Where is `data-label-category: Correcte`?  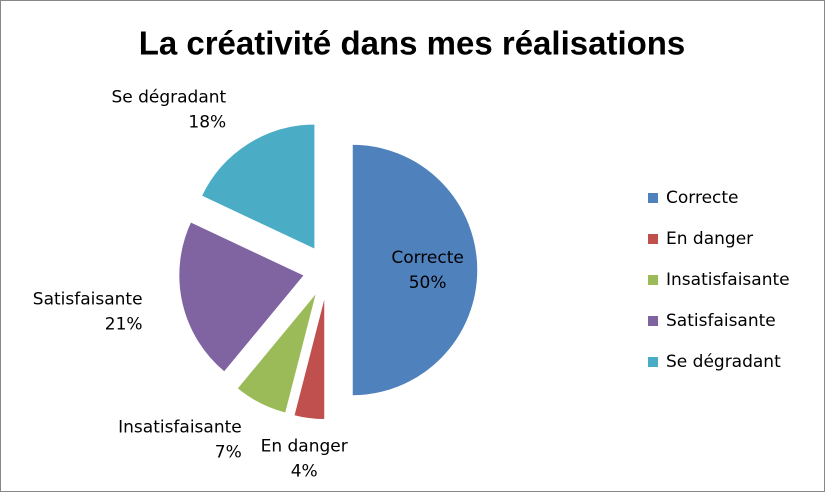 data-label-category: Correcte is located at coordinates (427, 258).